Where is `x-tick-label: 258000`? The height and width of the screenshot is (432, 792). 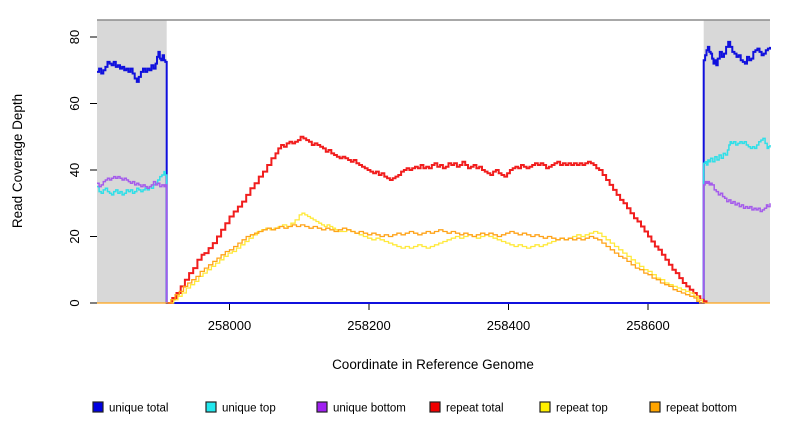 x-tick-label: 258000 is located at coordinates (229, 325).